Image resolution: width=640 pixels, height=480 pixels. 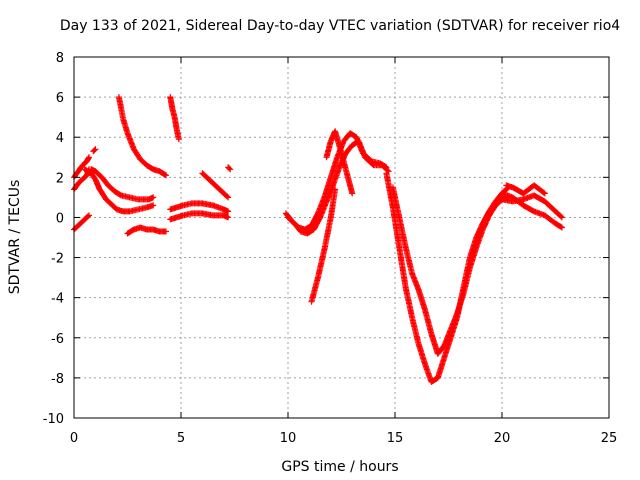 I want to click on x-tick-label: 15, so click(x=395, y=438).